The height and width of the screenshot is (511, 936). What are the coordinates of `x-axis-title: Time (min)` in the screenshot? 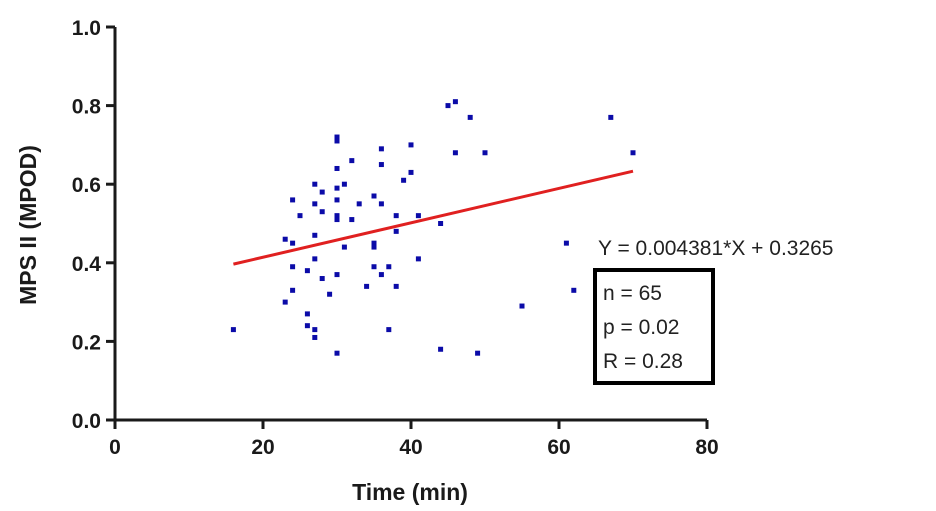 It's located at (410, 492).